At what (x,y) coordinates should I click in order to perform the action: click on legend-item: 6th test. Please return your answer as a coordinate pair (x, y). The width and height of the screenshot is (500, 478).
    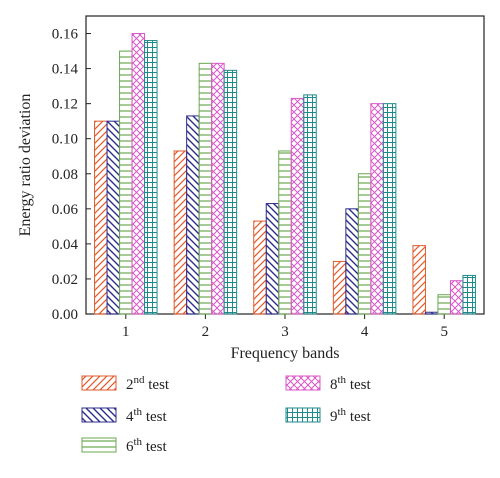
    Looking at the image, I should click on (124, 445).